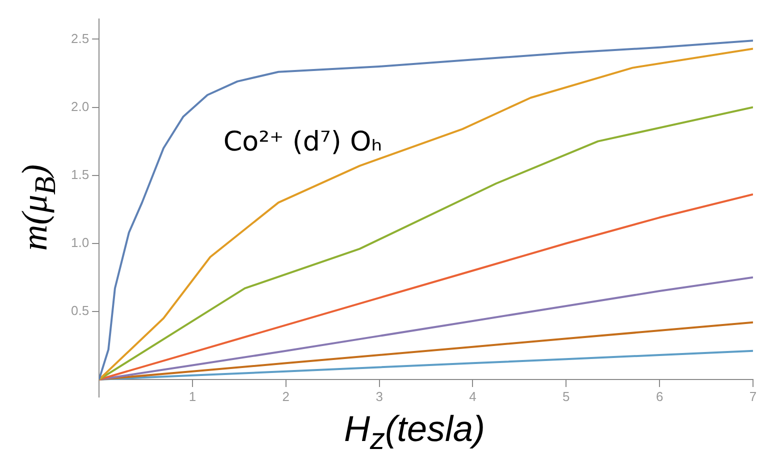  I want to click on x-tick-label: 6, so click(660, 396).